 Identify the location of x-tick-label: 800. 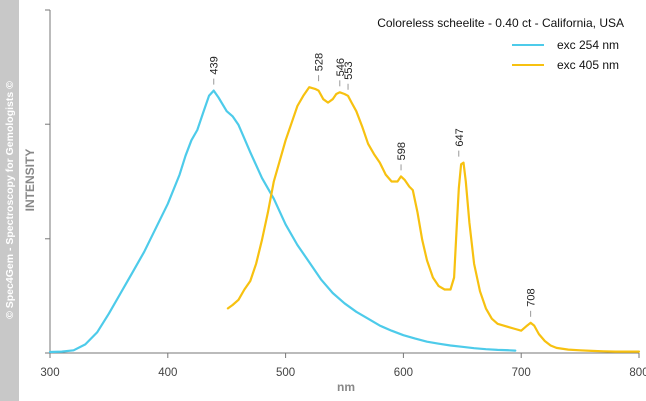
(637, 373).